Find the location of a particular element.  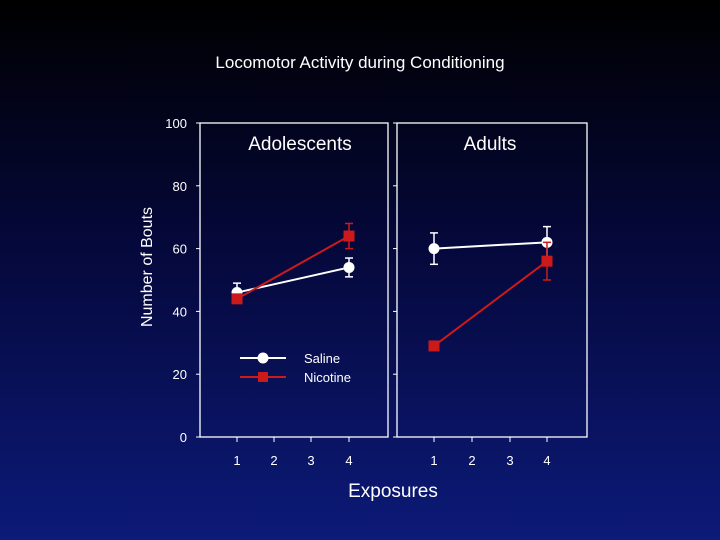

y-tick-label: 40 is located at coordinates (180, 311).